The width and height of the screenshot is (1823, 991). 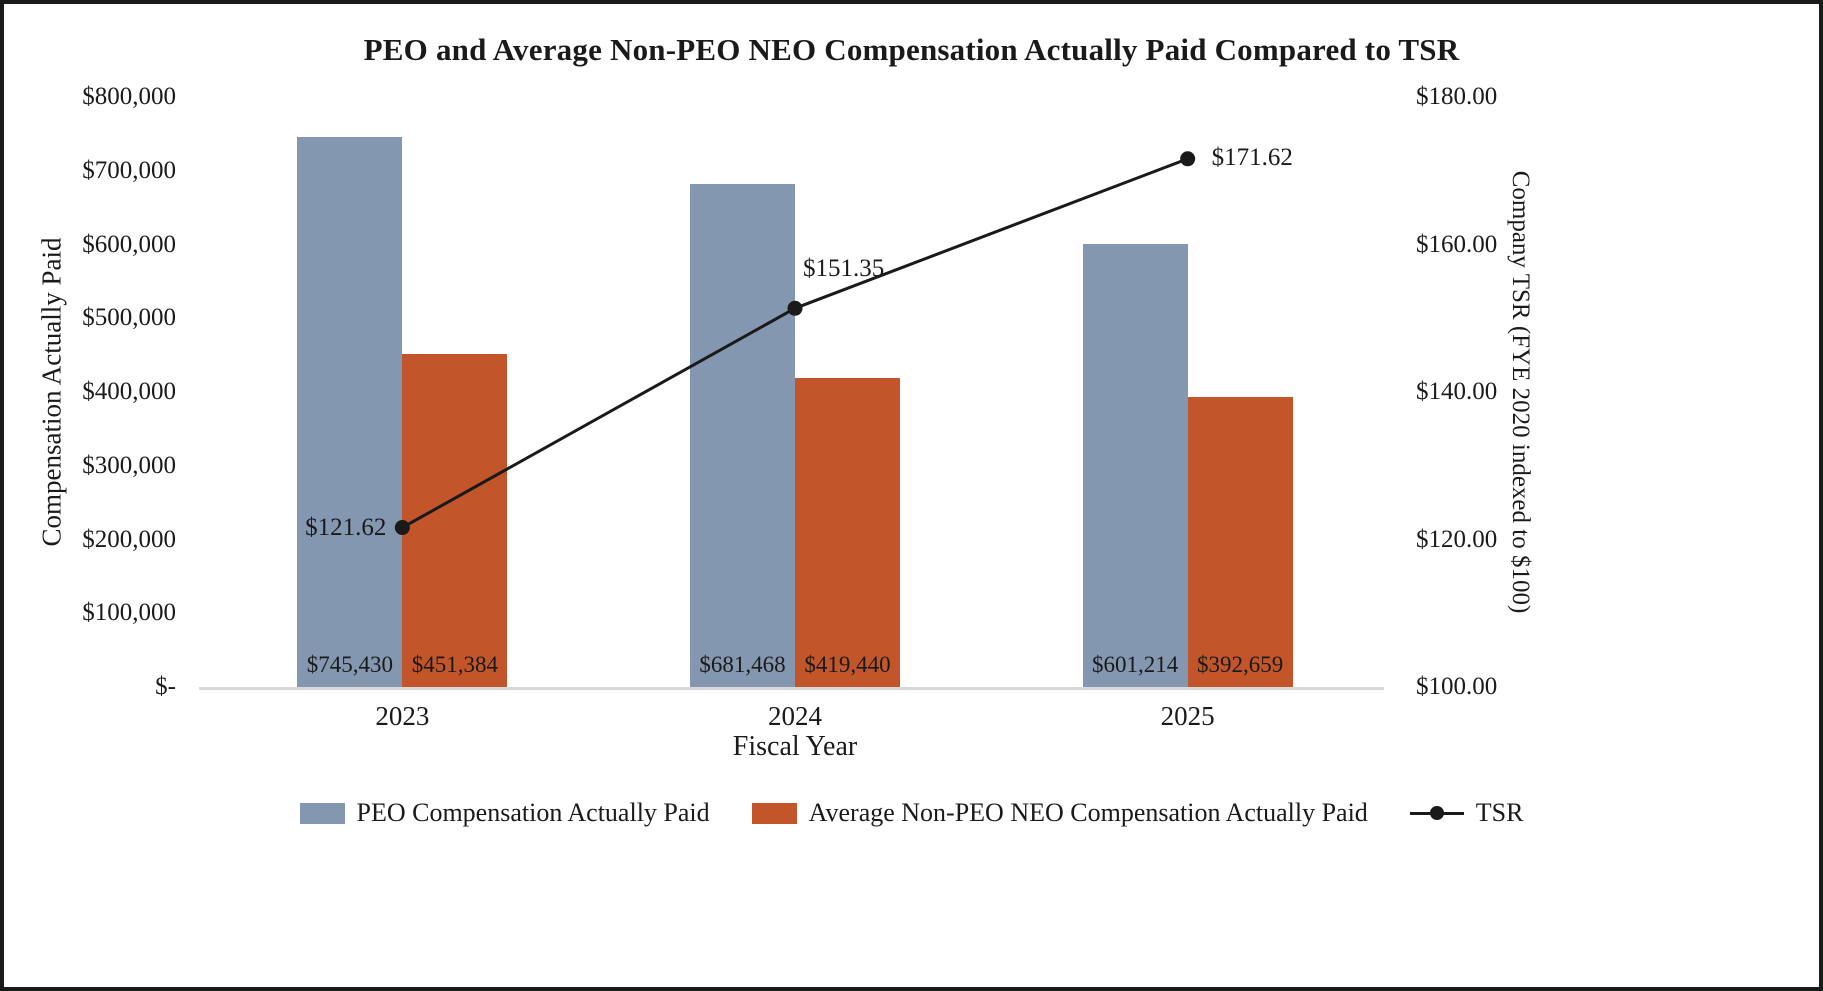 What do you see at coordinates (1457, 96) in the screenshot?
I see `secondary-y-axis-tick-label: $180.00` at bounding box center [1457, 96].